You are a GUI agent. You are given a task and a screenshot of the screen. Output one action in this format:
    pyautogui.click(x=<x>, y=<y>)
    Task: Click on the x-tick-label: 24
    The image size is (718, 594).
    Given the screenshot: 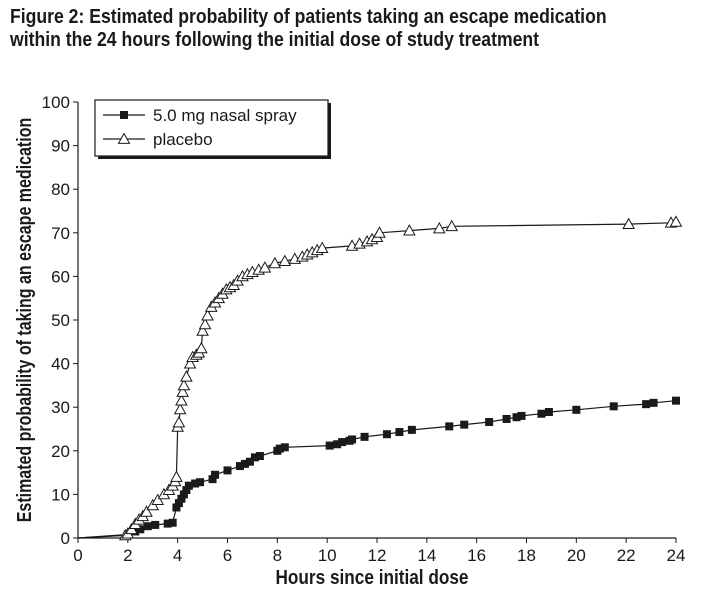 What is the action you would take?
    pyautogui.click(x=676, y=555)
    